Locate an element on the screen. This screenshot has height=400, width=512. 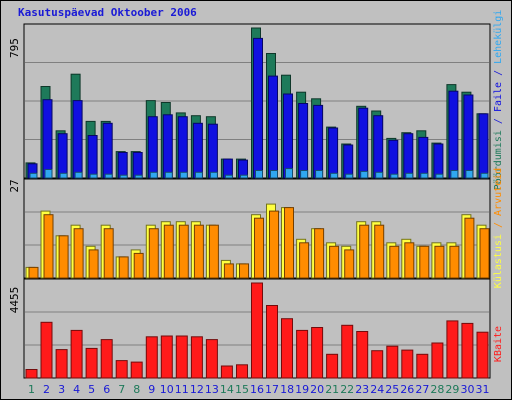
day-label-26: 26 is located at coordinates (407, 389).